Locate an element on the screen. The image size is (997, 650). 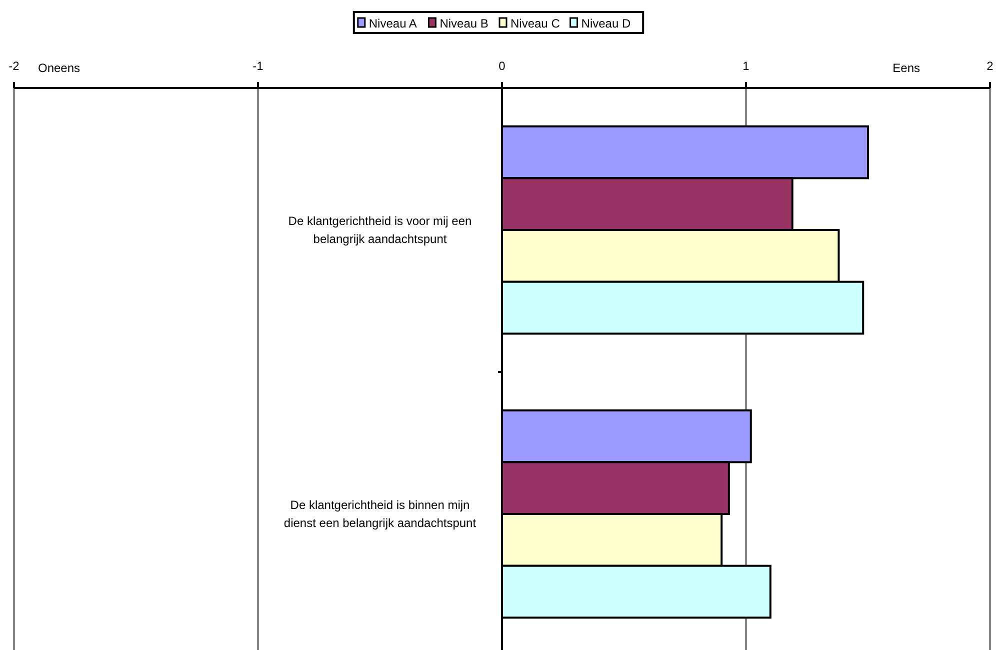
legend-label: Niveau D is located at coordinates (606, 23).